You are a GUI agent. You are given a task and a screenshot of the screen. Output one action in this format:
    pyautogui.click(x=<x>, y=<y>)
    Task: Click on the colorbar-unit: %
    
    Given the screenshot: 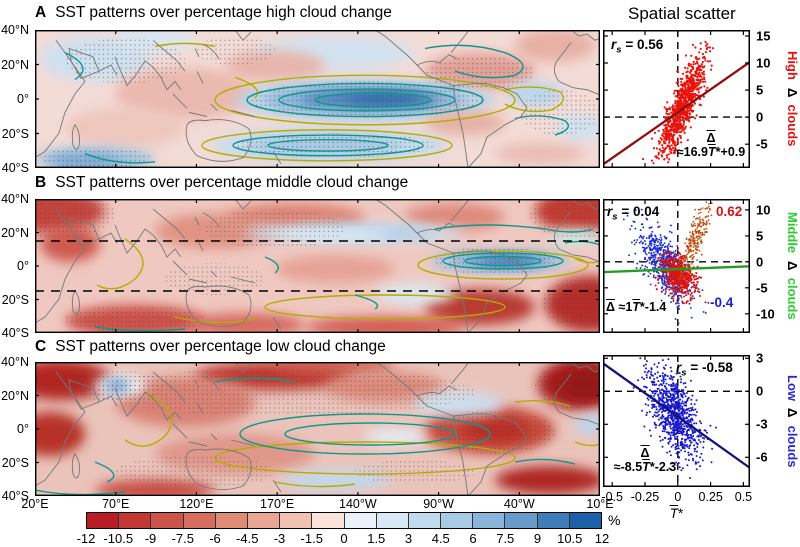 What is the action you would take?
    pyautogui.click(x=614, y=520)
    